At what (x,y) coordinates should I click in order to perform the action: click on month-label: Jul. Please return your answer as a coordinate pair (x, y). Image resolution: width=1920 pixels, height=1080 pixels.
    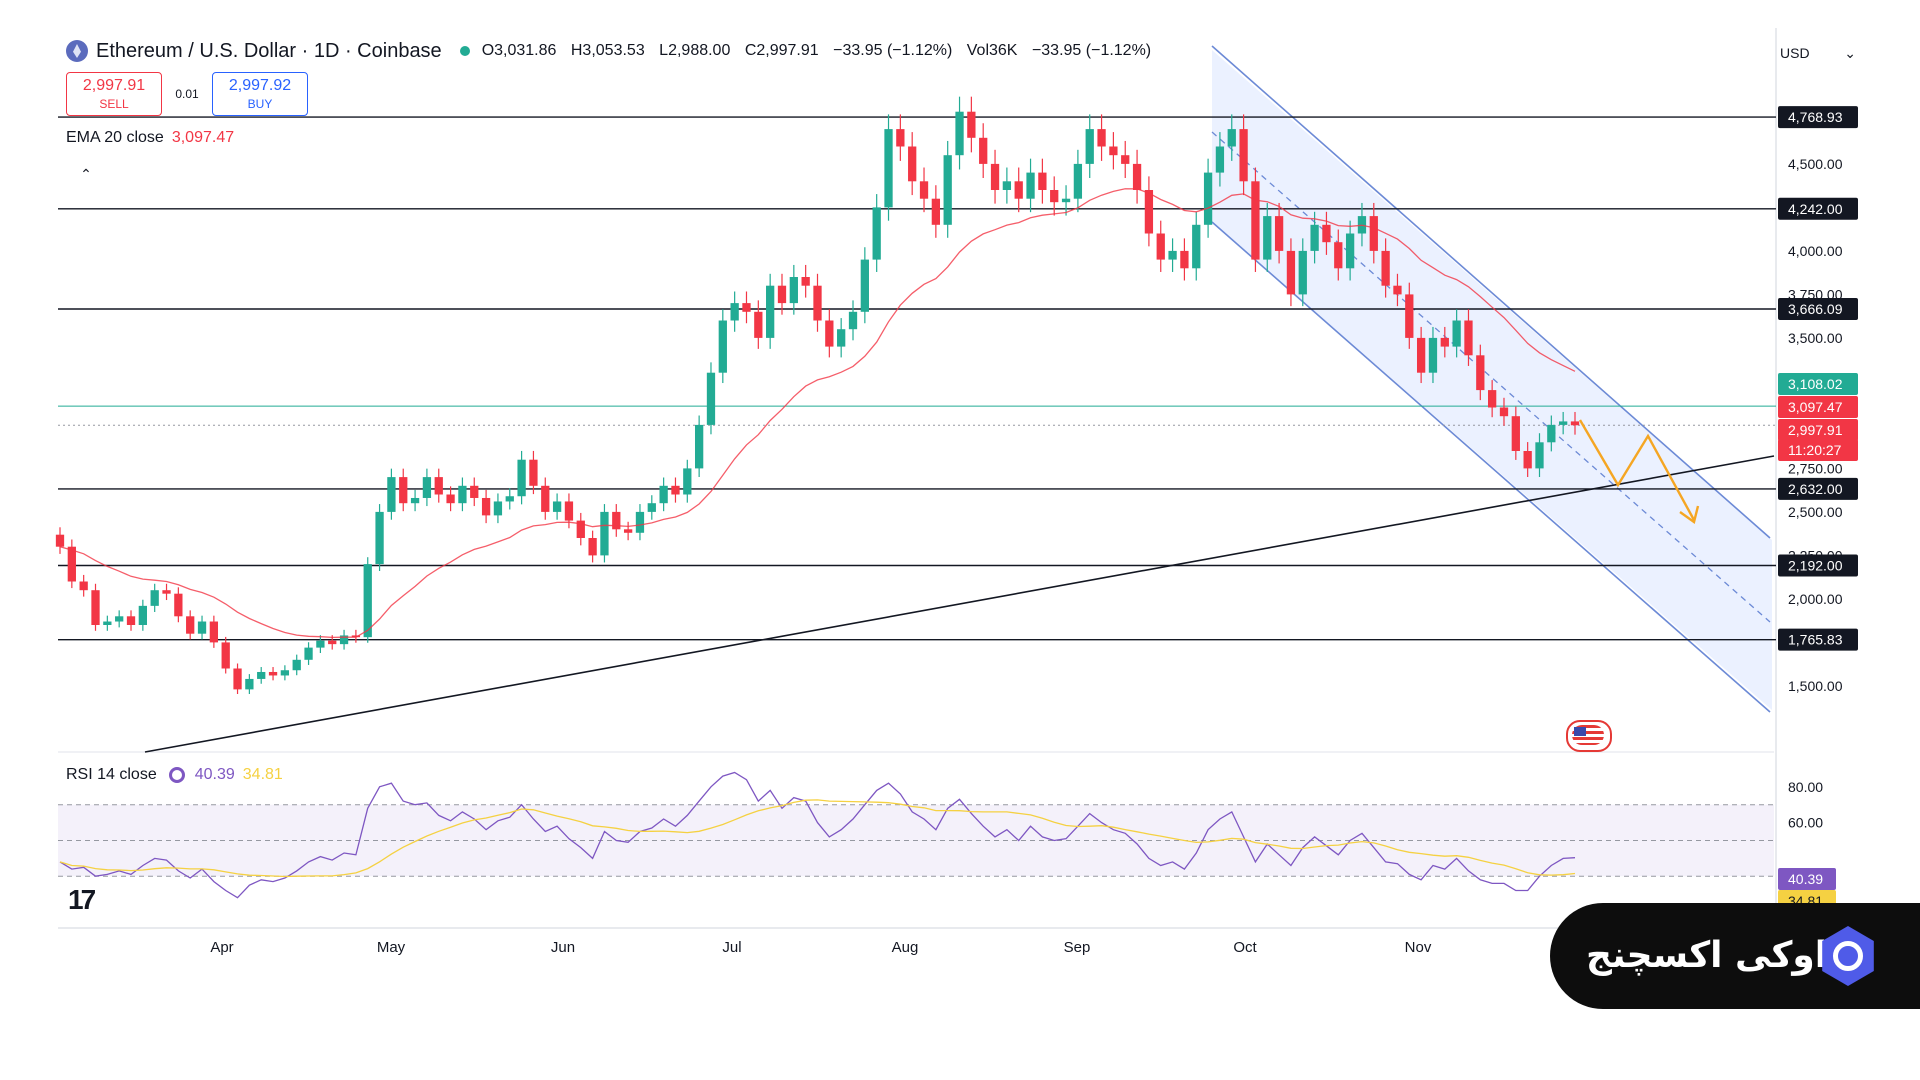
    Looking at the image, I should click on (731, 947).